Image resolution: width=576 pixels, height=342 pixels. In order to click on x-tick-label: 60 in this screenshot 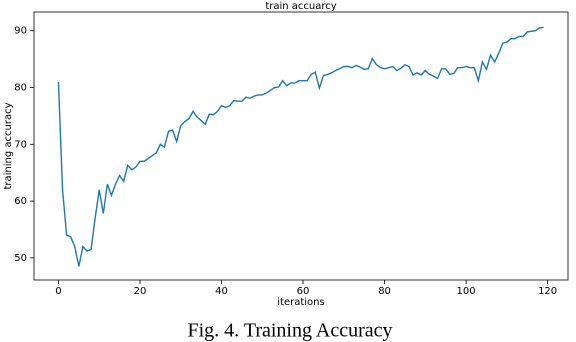, I will do `click(303, 291)`.